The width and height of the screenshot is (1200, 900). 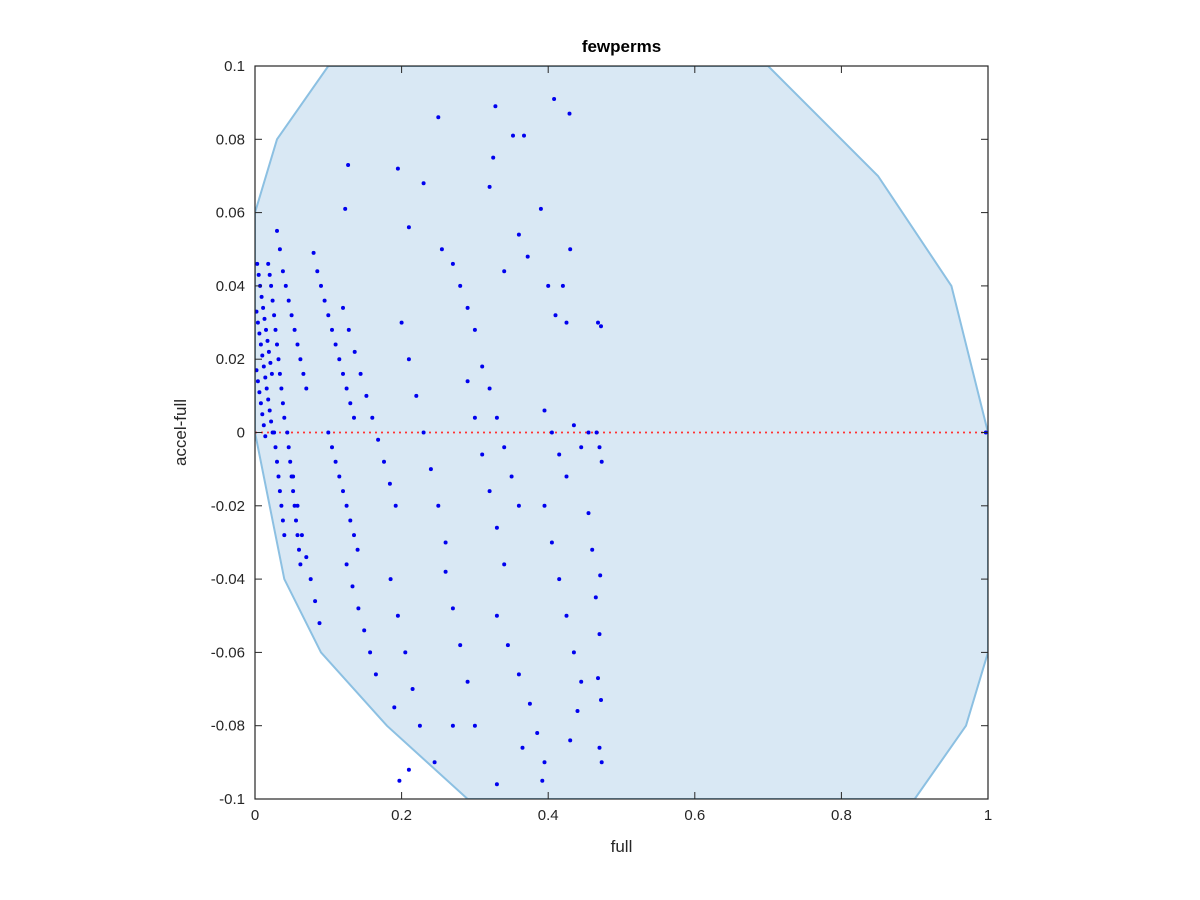 What do you see at coordinates (401, 815) in the screenshot?
I see `x-tick-label: 0.2` at bounding box center [401, 815].